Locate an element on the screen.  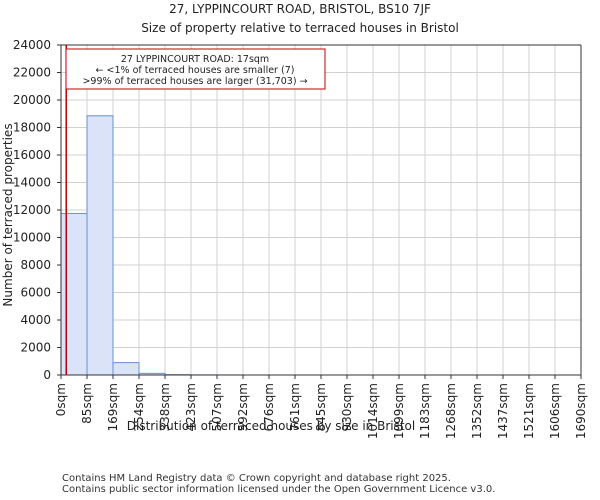
x-tick-label: 1268sqm is located at coordinates (451, 411).